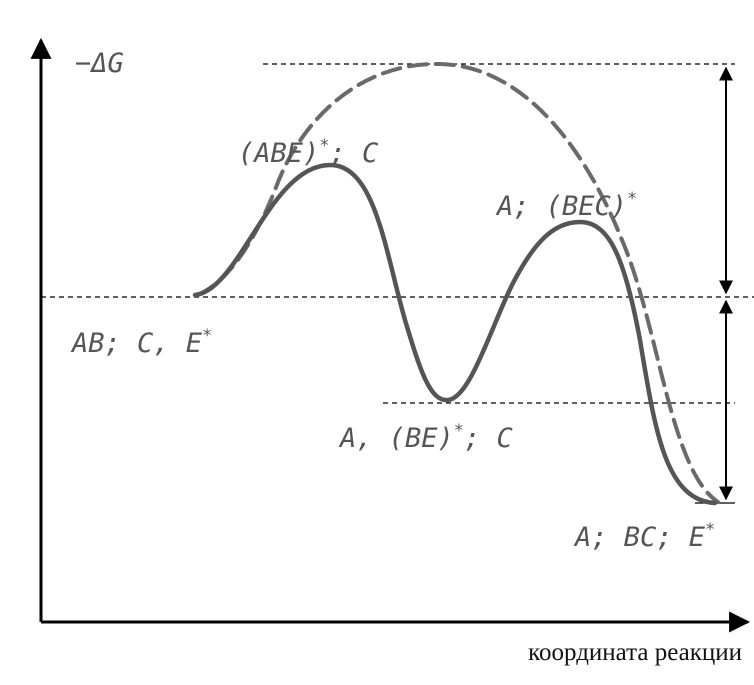  Describe the element at coordinates (635, 652) in the screenshot. I see `x-axis-label: координата реакции` at that location.